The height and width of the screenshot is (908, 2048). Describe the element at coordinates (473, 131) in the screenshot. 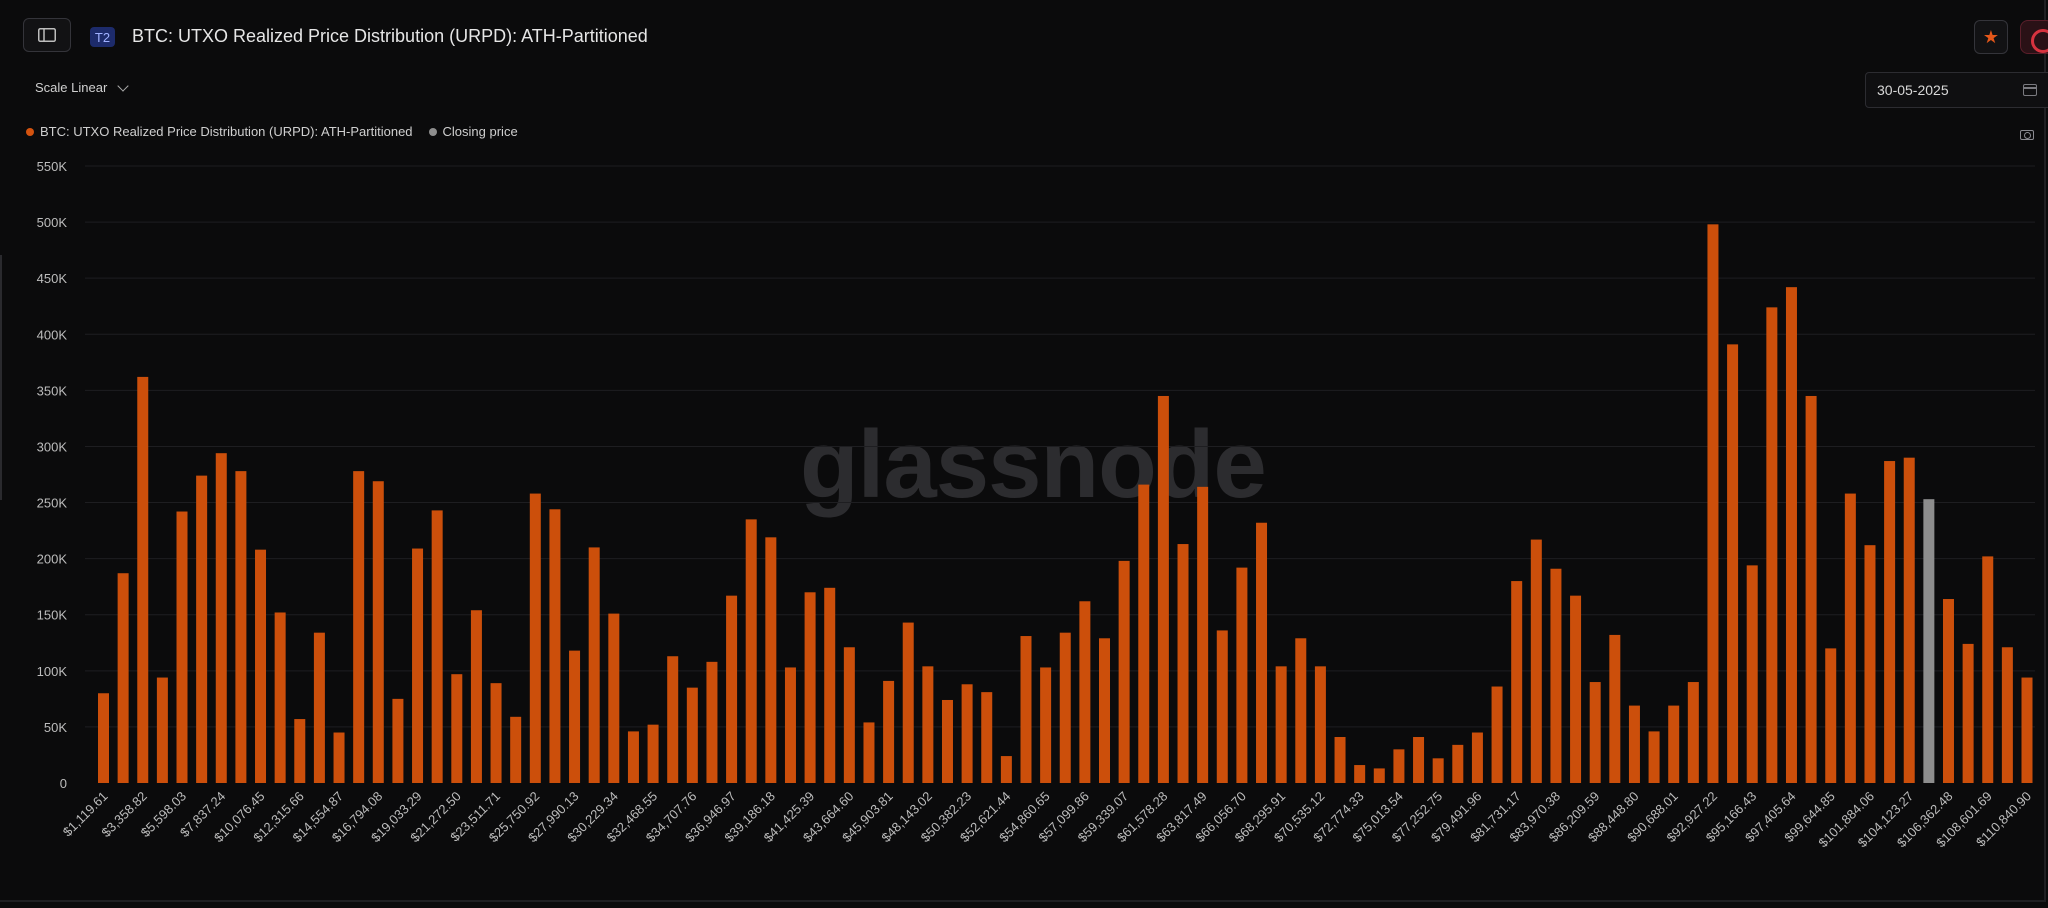

I see `legend-item-closing-price: Closing price` at that location.